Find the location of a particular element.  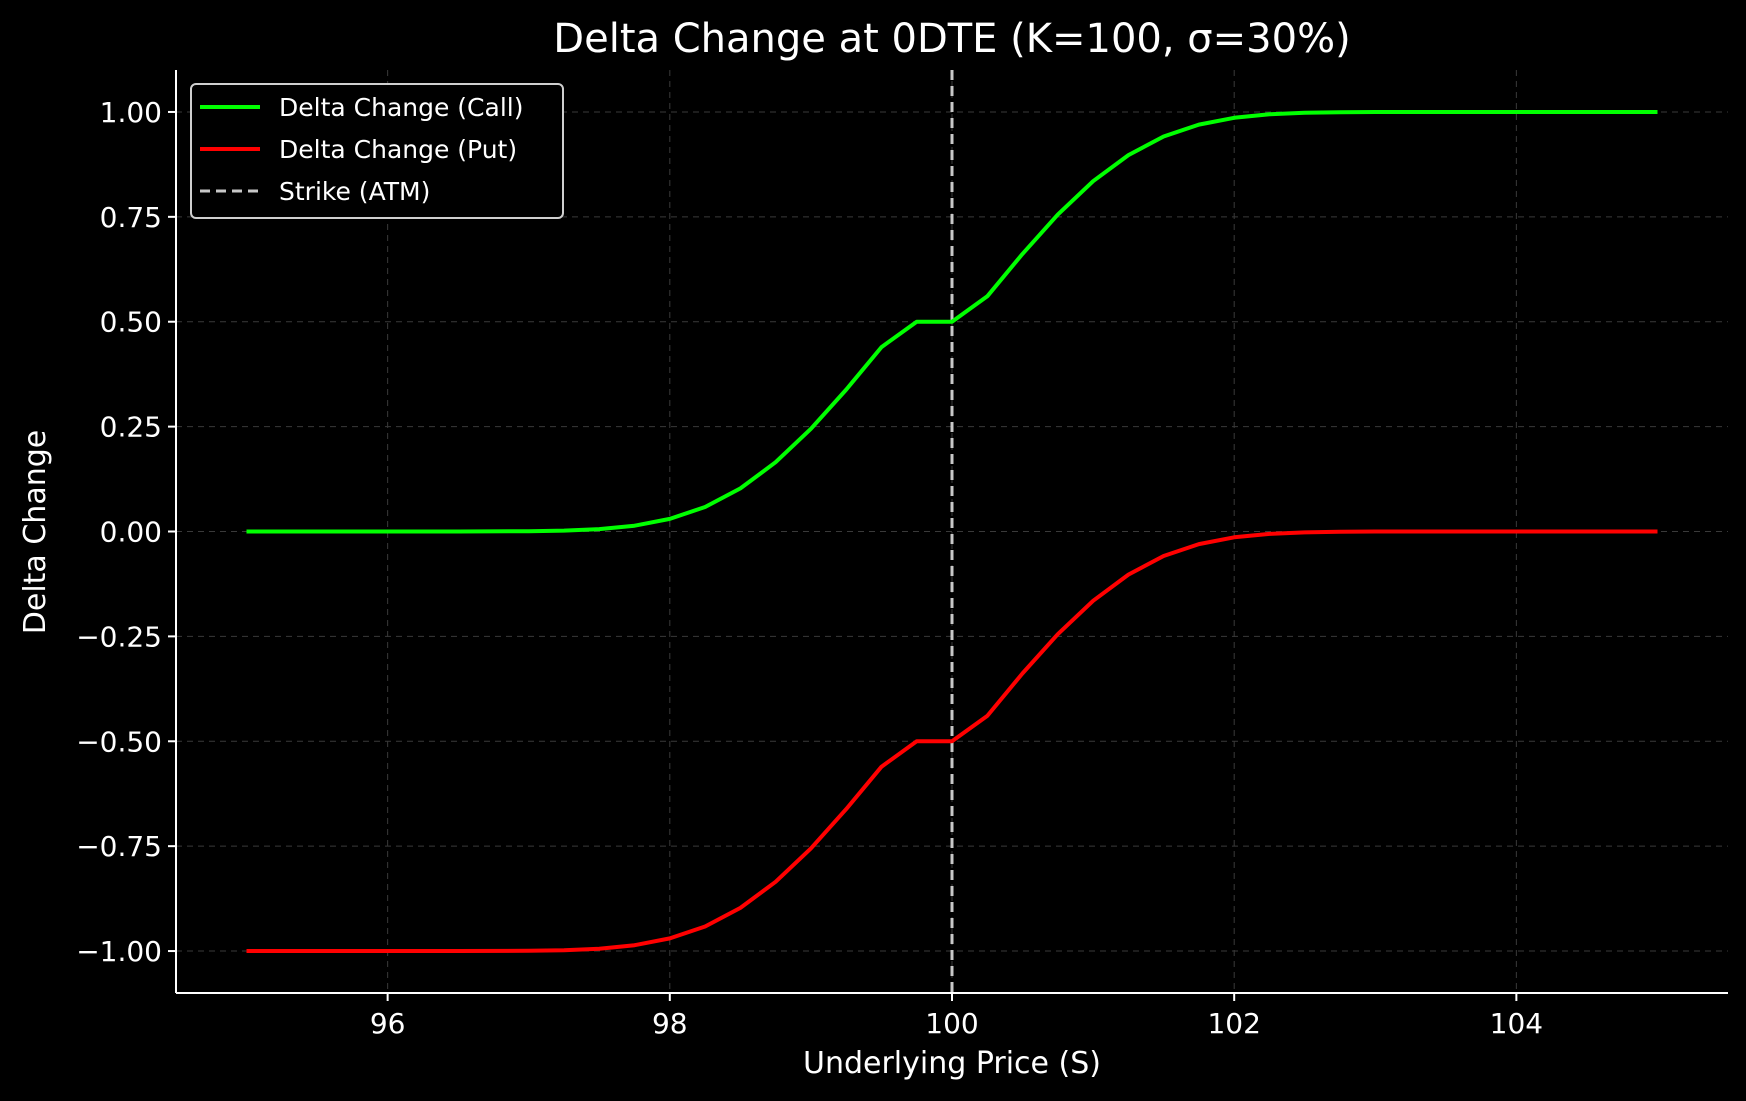

x-axis-title: Underlying Price (S) is located at coordinates (952, 1063).